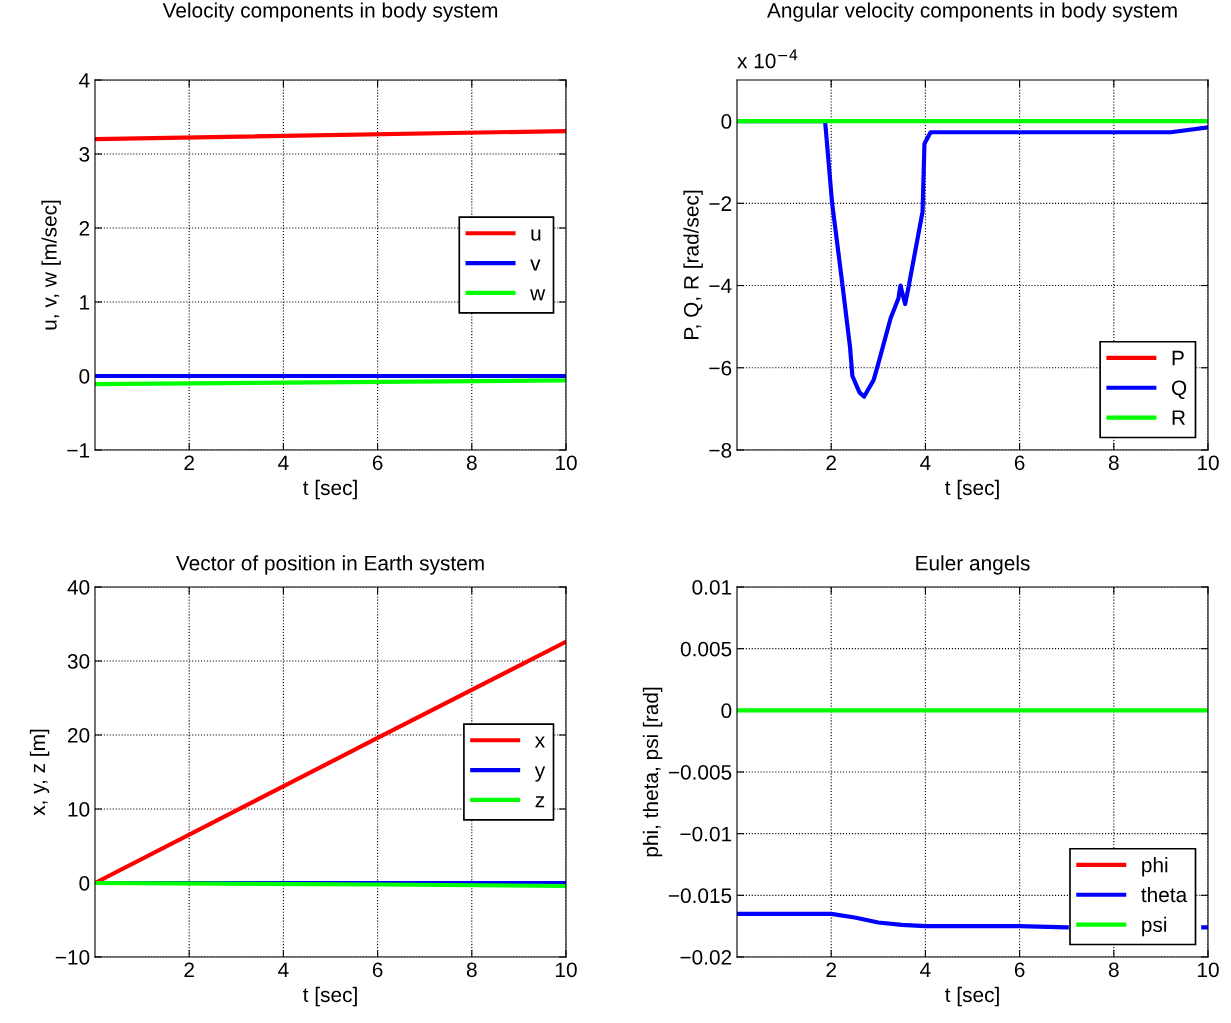 The image size is (1231, 1023). Describe the element at coordinates (39, 772) in the screenshot. I see `y-axis-title: x, y, z [m]` at that location.